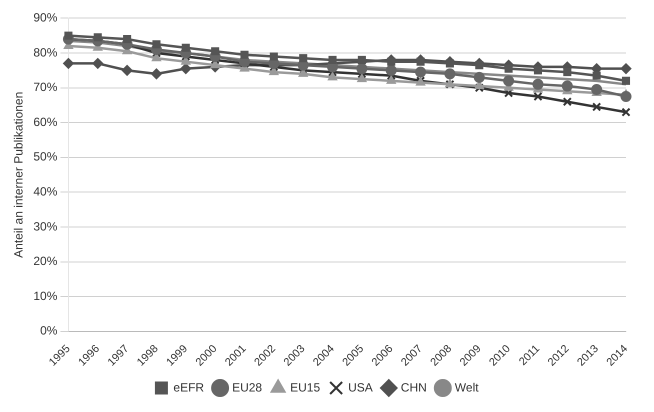 The image size is (654, 412). I want to click on y-tick-label: 50%, so click(45, 157).